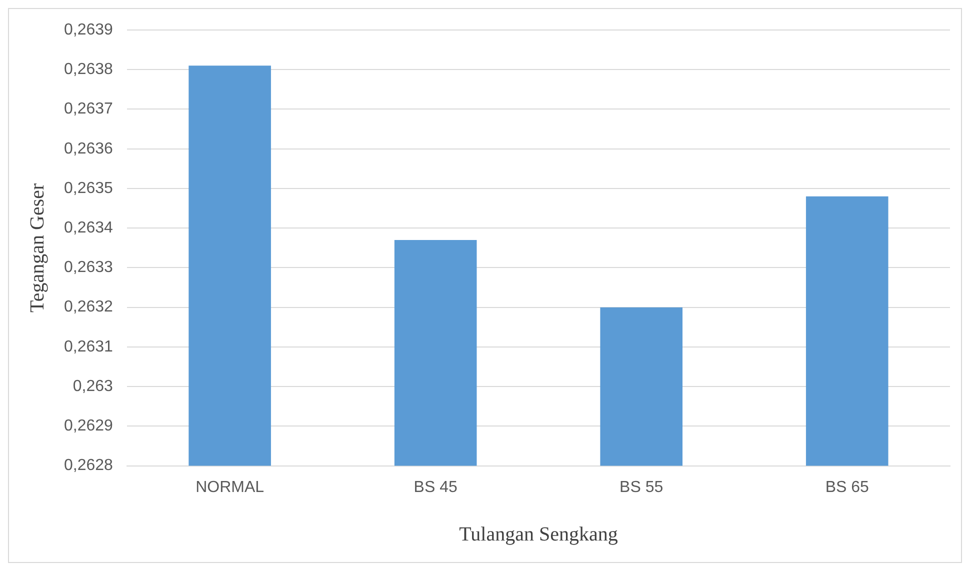  What do you see at coordinates (230, 487) in the screenshot?
I see `x-tick-label: NORMAL` at bounding box center [230, 487].